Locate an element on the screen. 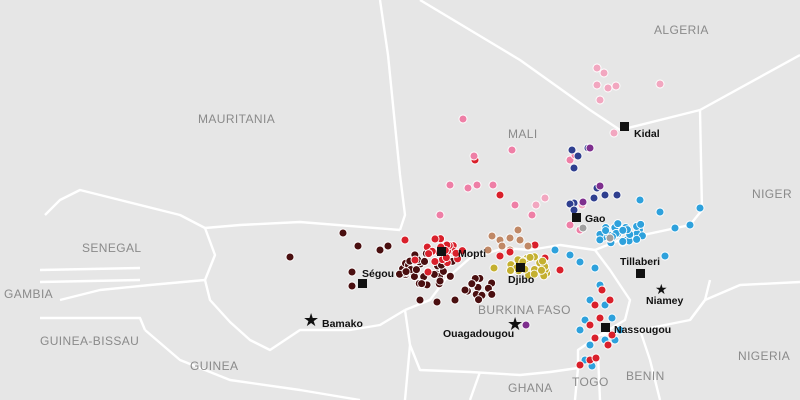 This screenshot has width=800, height=400. city-marker-niamey-star: ★ is located at coordinates (661, 290).